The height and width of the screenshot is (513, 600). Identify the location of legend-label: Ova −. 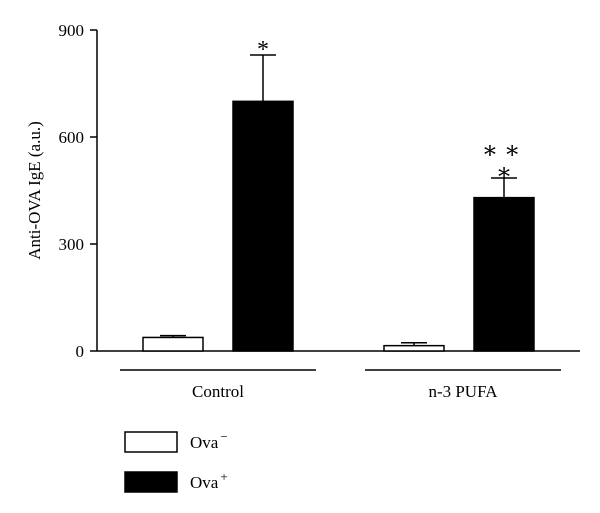
(209, 440).